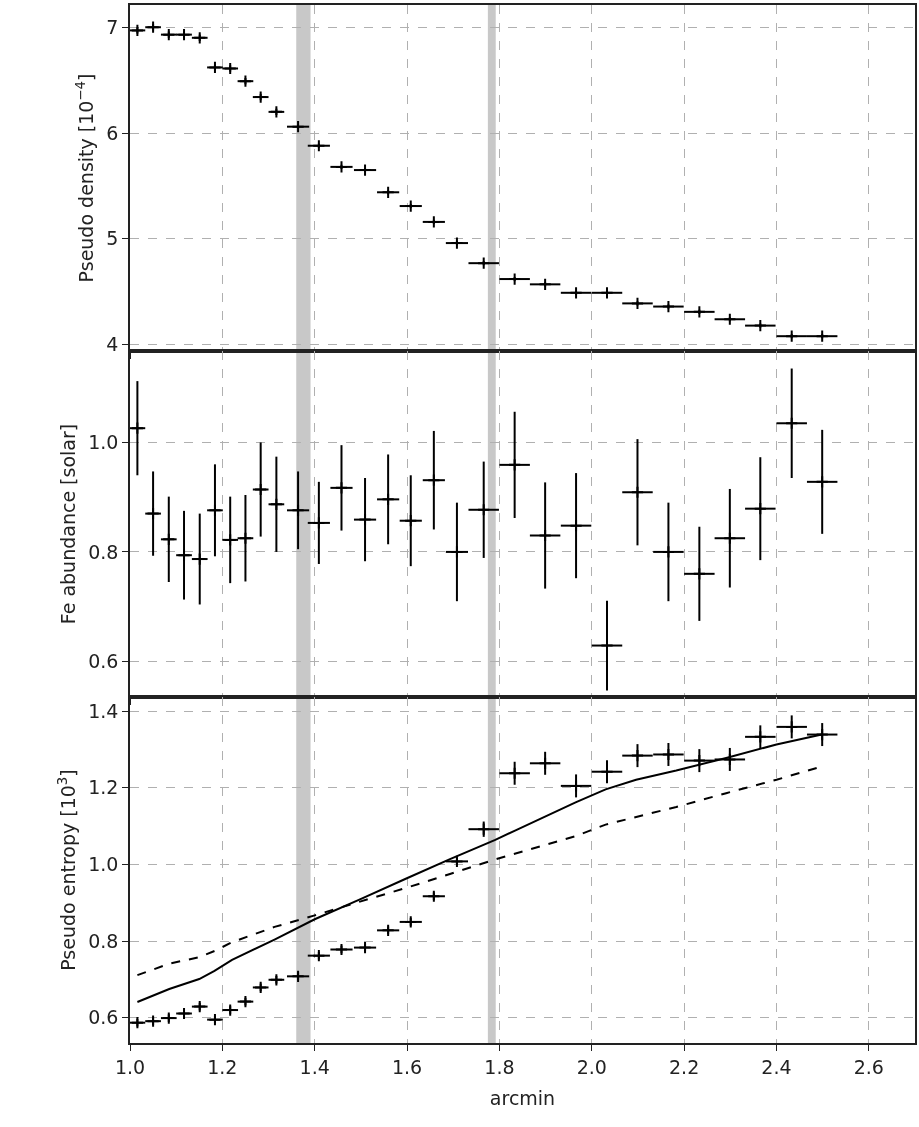 This screenshot has width=919, height=1127. What do you see at coordinates (222, 1066) in the screenshot?
I see `x-tick-label: 1.2` at bounding box center [222, 1066].